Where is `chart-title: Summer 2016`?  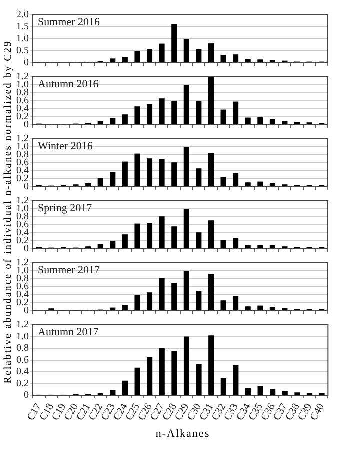 chart-title: Summer 2016 is located at coordinates (69, 22).